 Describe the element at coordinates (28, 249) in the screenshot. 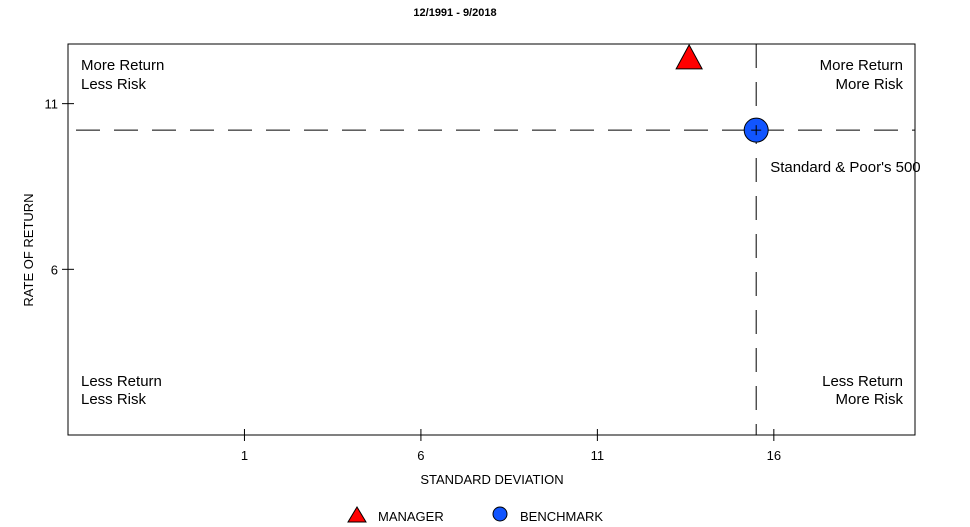

I see `y-axis-label: RATE OF RETURN` at that location.